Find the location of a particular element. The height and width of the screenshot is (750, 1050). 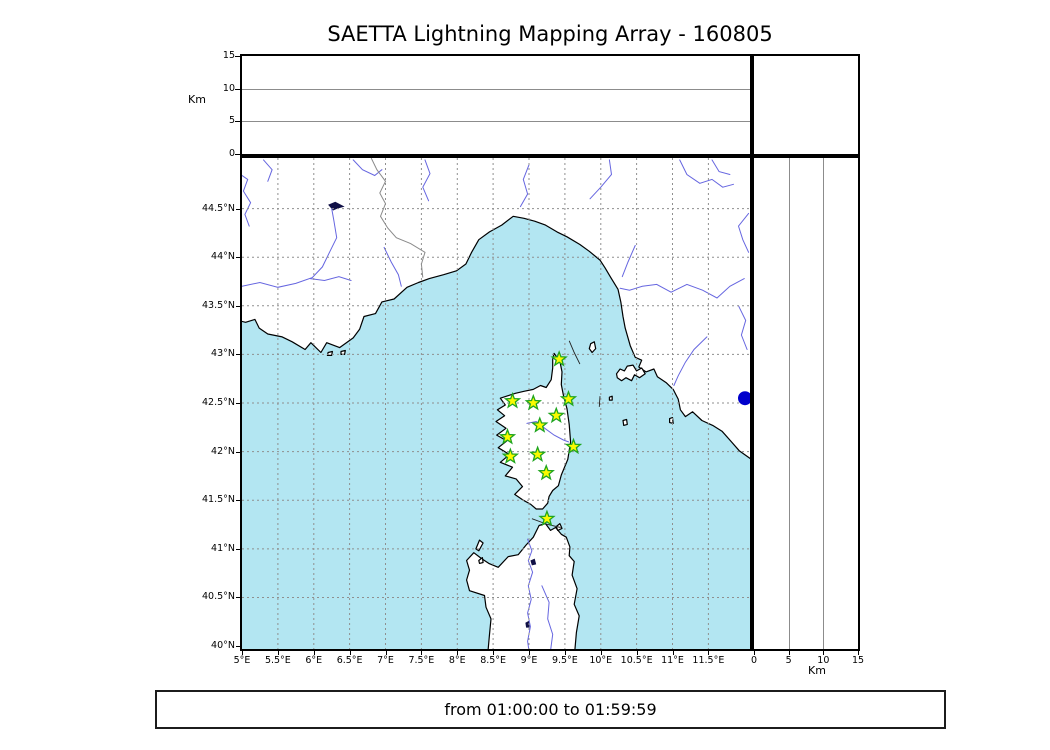

source-point-marker is located at coordinates (744, 398).